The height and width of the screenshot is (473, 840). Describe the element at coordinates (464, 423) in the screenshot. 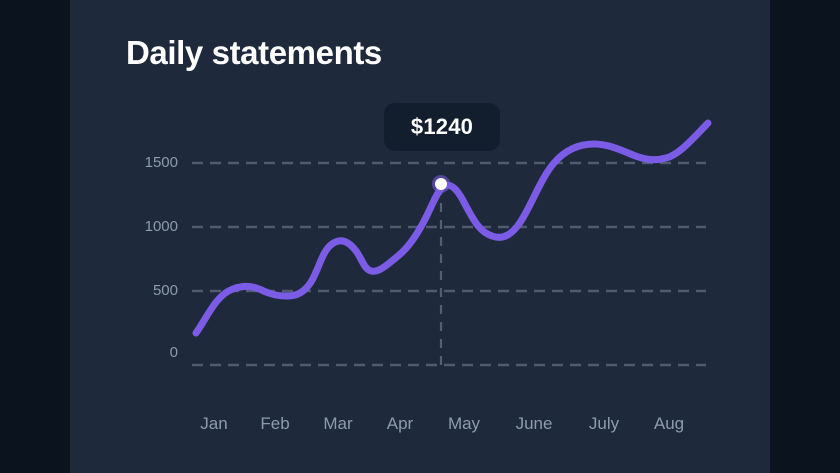

I see `x-axis-tick-may: May` at that location.